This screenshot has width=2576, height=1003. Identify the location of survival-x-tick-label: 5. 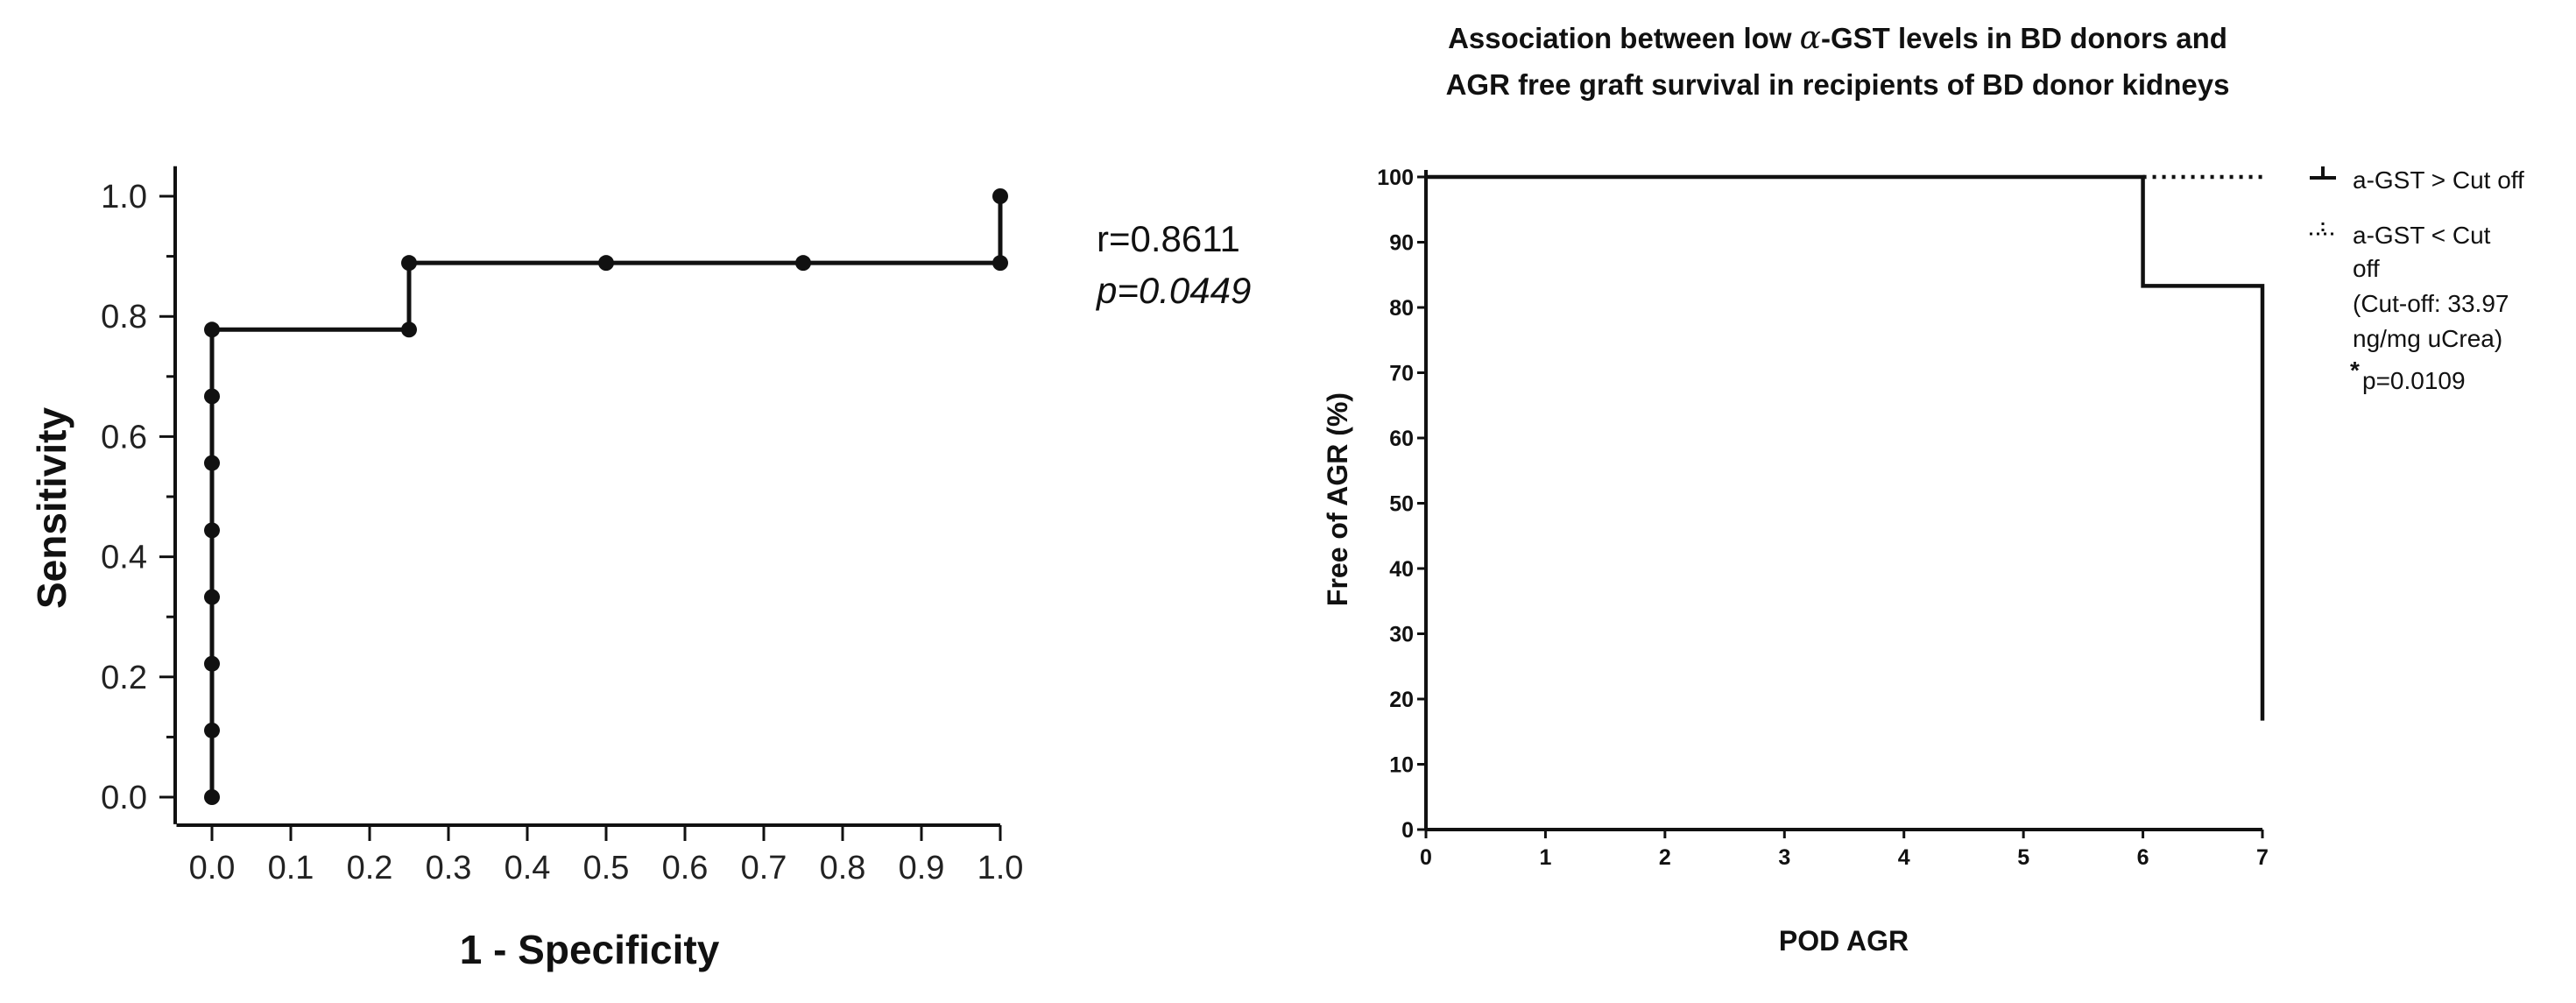
(2023, 857).